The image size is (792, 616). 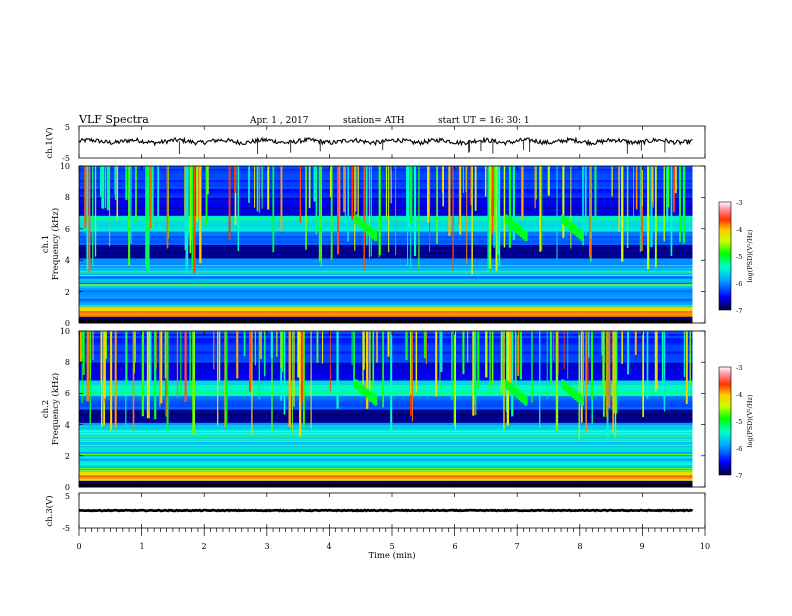 What do you see at coordinates (55, 244) in the screenshot?
I see `ch1-frequency-label: Frequency (kHz)` at bounding box center [55, 244].